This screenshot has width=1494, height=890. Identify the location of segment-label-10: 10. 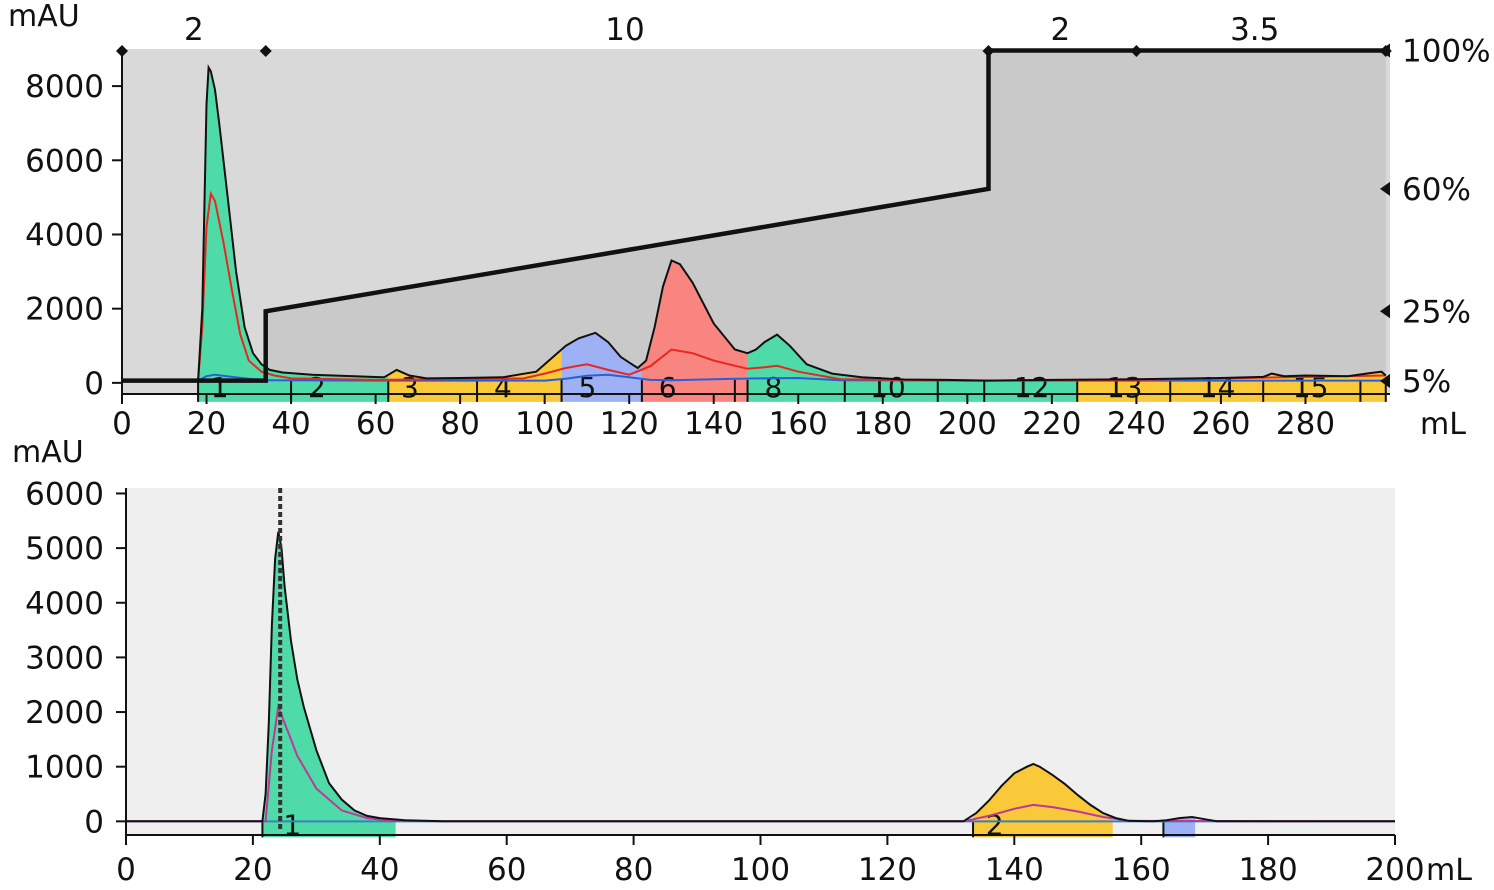
(624, 30).